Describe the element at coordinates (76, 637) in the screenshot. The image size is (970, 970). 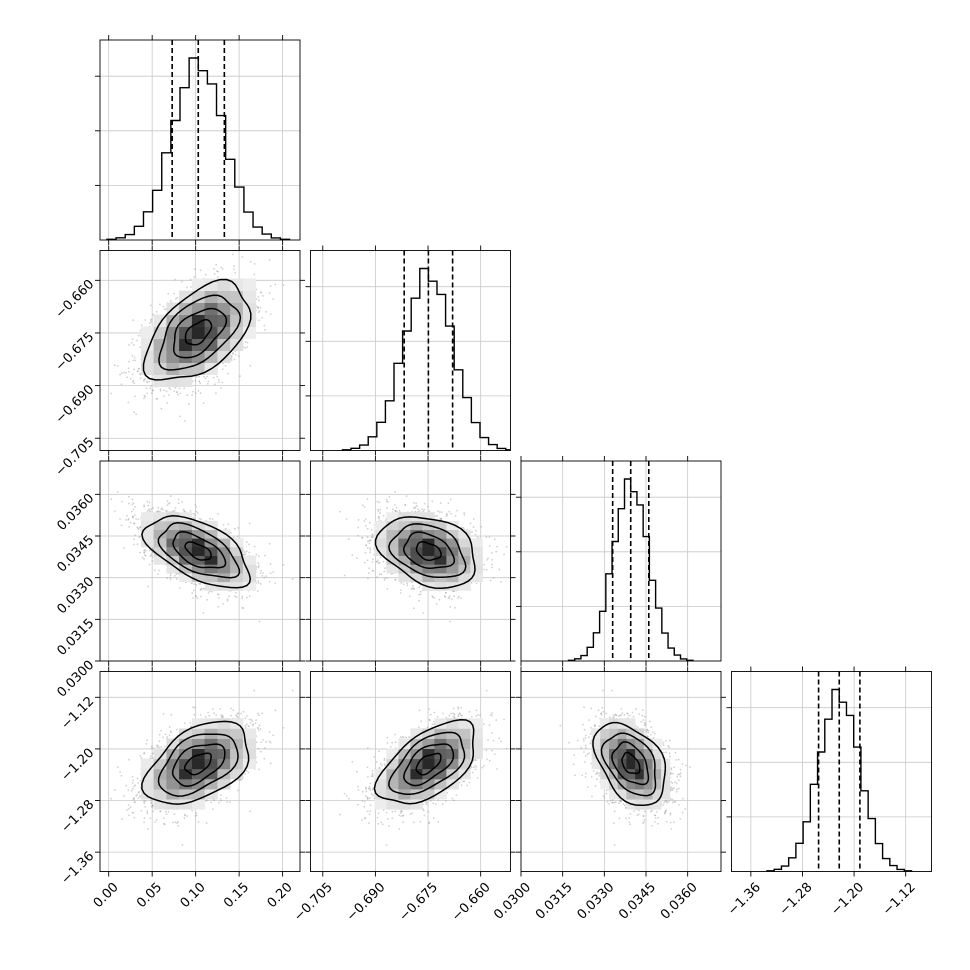
I see `y-tick-label: 0.0315` at that location.